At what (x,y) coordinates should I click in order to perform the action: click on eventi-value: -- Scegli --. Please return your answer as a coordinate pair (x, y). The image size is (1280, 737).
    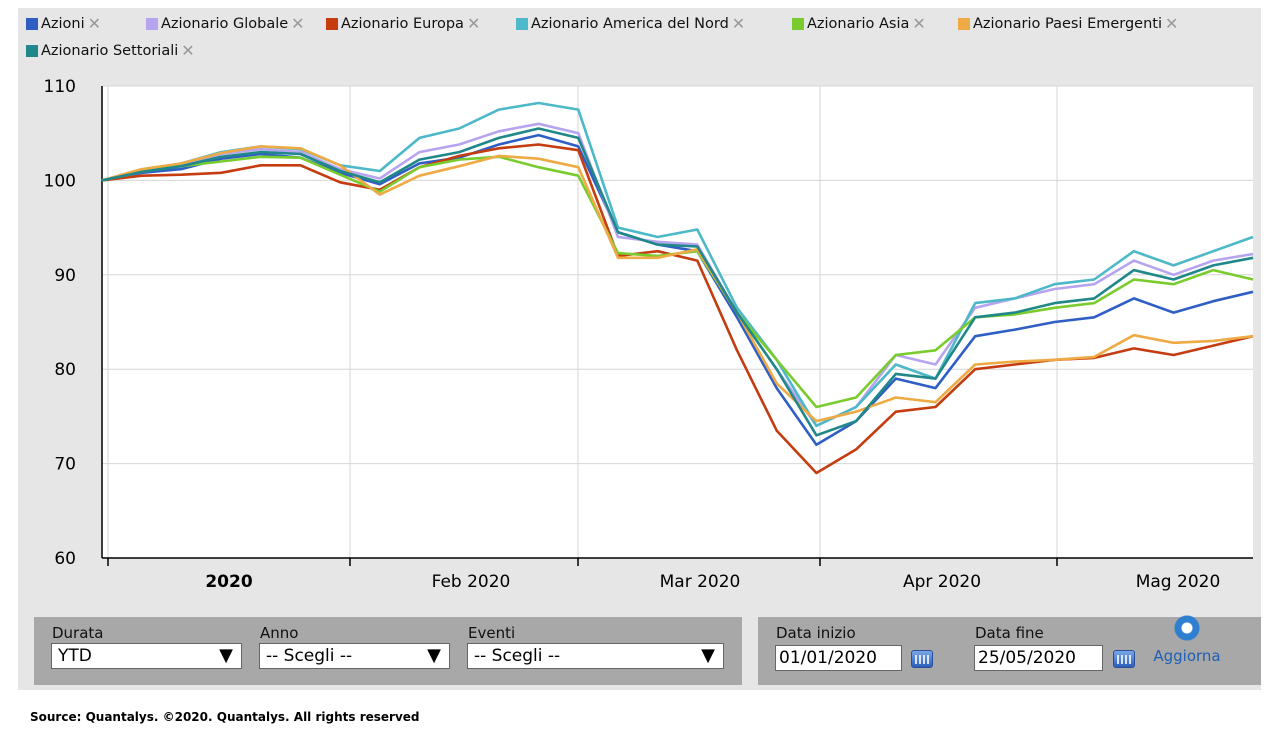
    Looking at the image, I should click on (517, 656).